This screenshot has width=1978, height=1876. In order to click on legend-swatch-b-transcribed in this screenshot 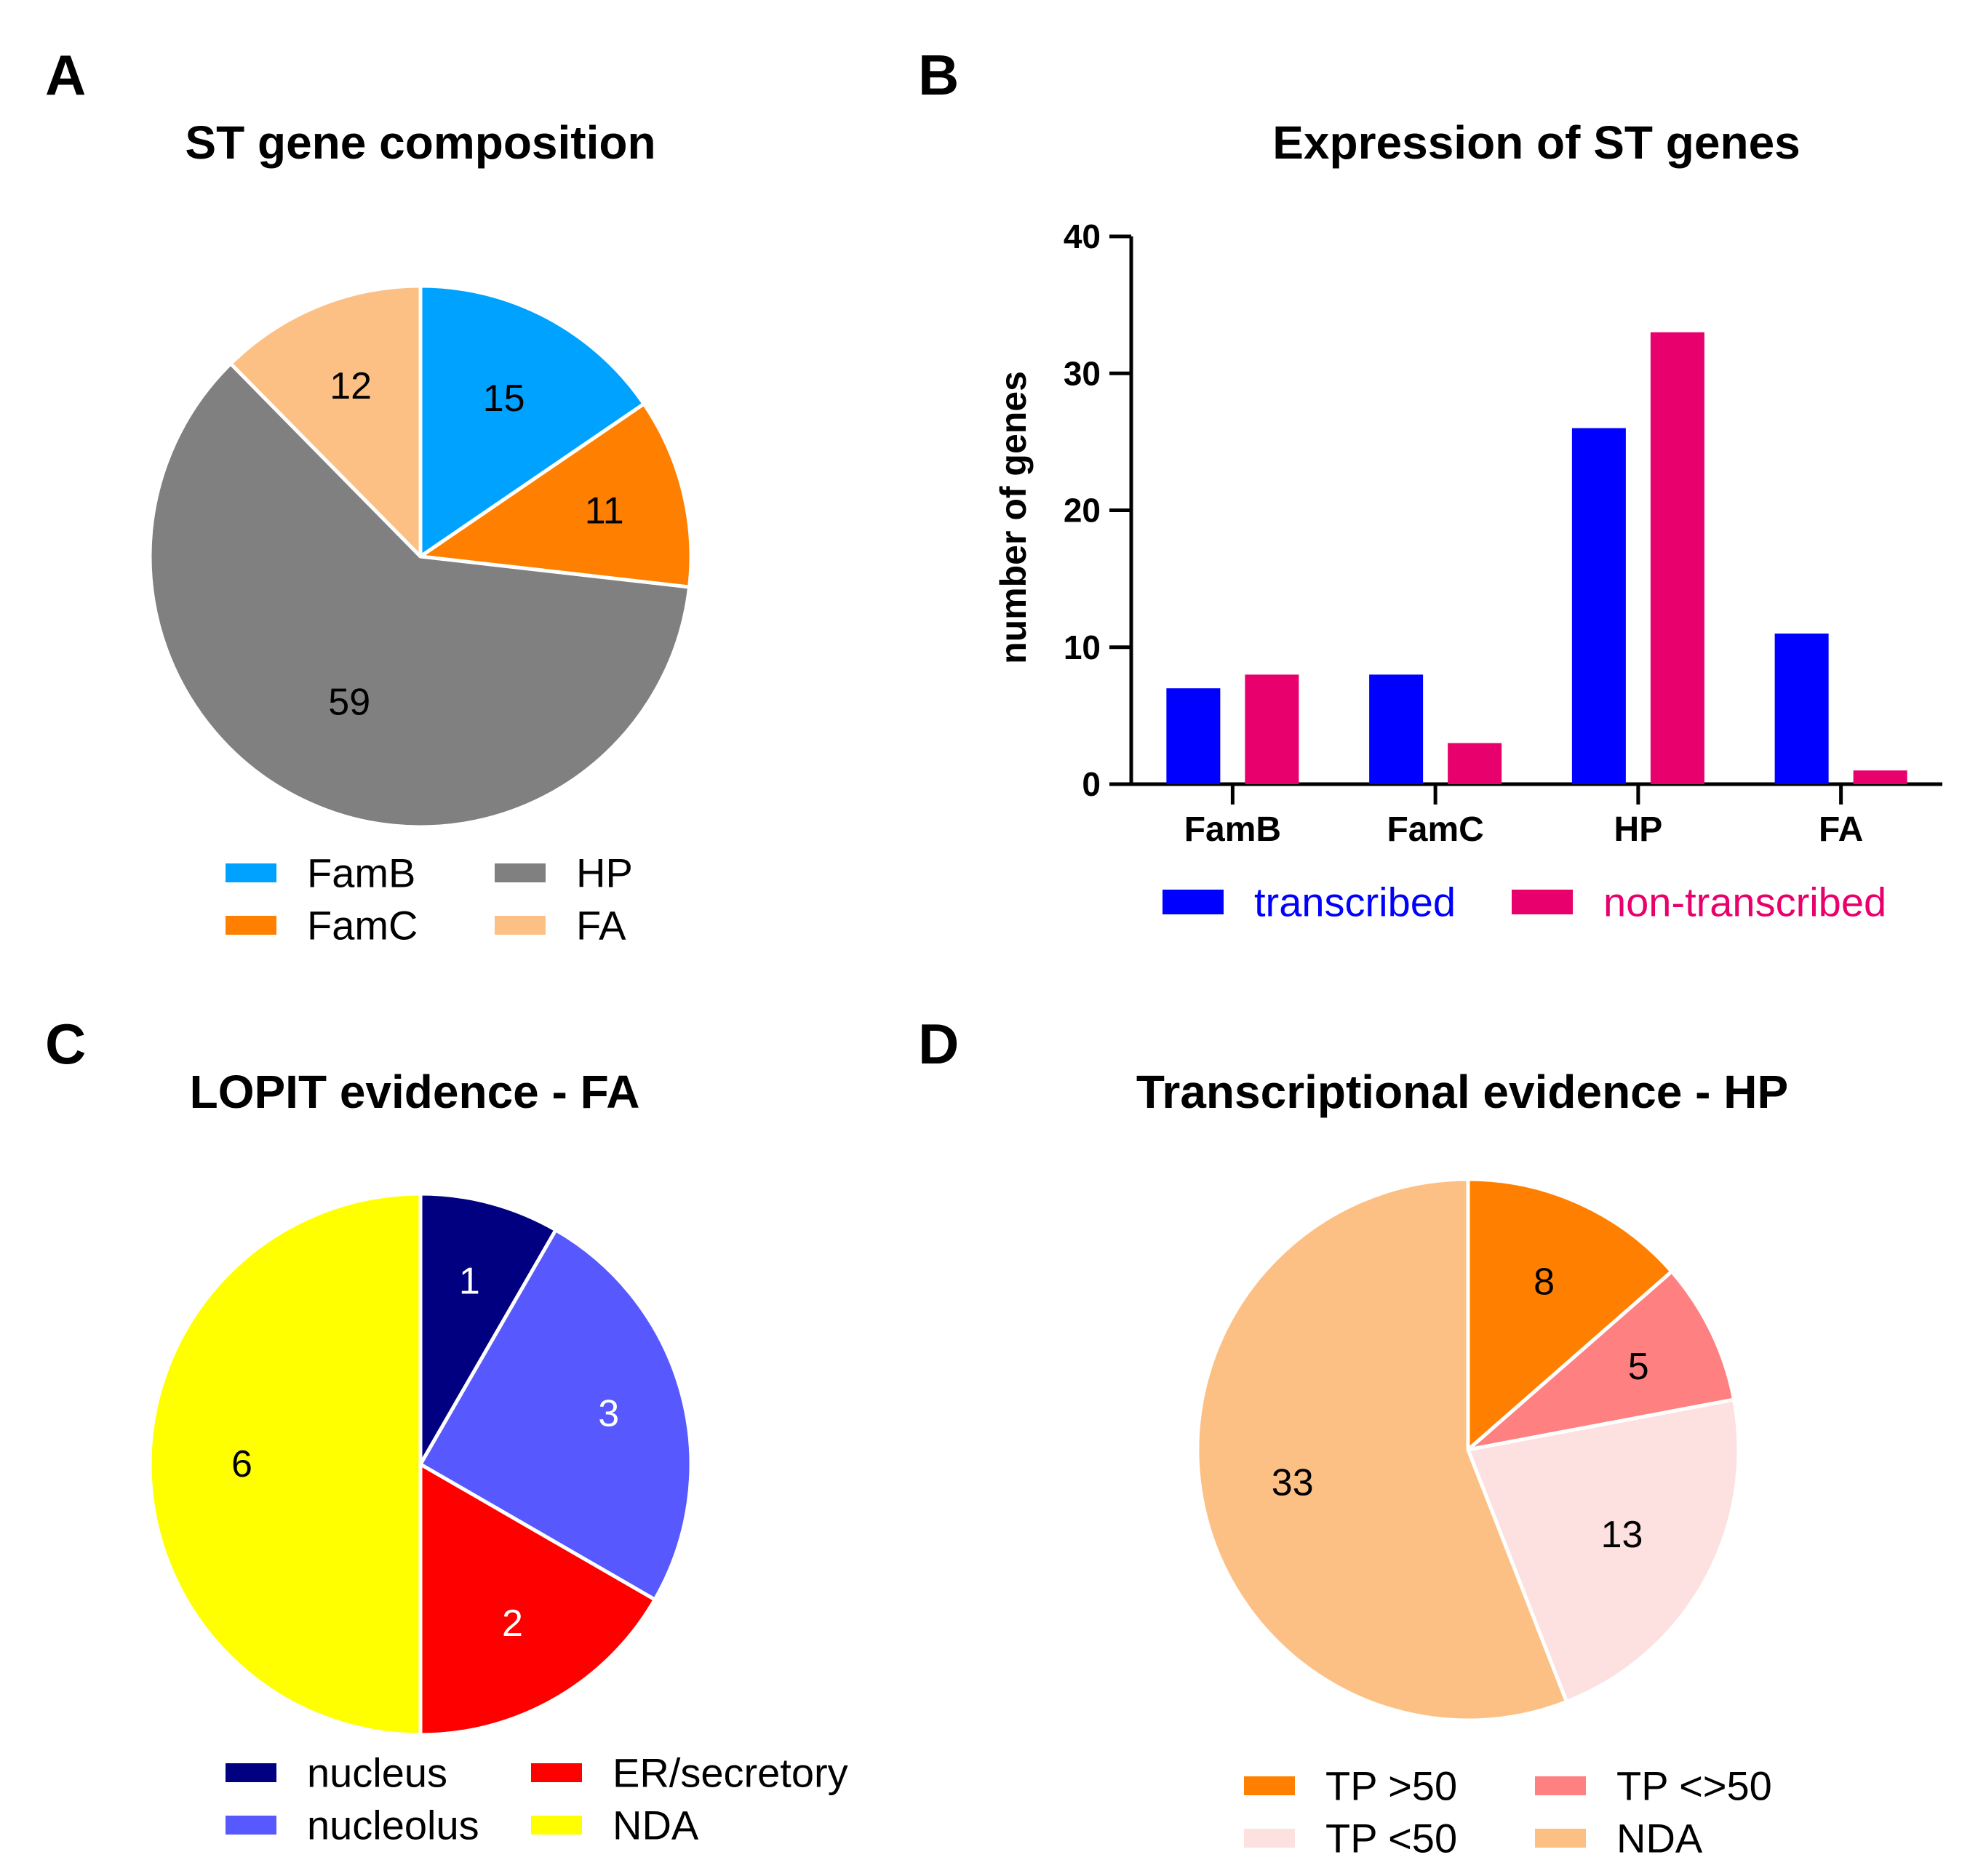, I will do `click(1193, 902)`.